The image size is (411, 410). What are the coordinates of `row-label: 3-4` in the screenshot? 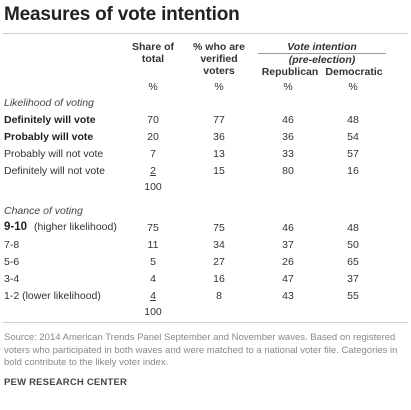 It's located at (12, 279).